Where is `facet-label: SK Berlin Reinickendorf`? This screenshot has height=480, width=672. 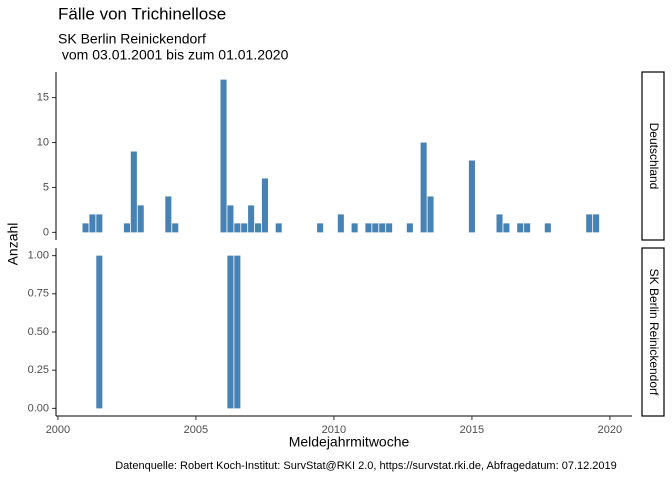
facet-label: SK Berlin Reinickendorf is located at coordinates (654, 332).